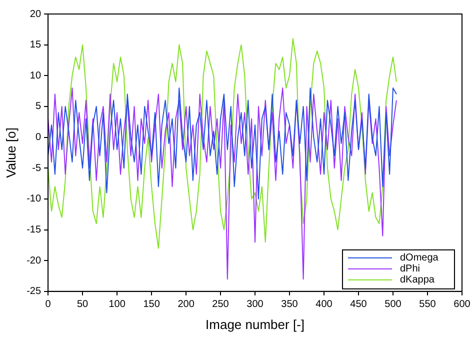 This screenshot has width=474, height=337. Describe the element at coordinates (37, 168) in the screenshot. I see `y-tick-label: -5` at that location.